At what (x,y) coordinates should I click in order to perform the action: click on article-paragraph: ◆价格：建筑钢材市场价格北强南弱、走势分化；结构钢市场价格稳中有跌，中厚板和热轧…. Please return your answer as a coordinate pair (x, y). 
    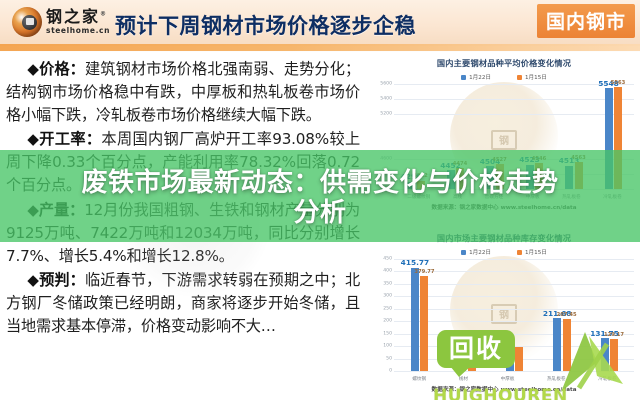
    Looking at the image, I should click on (183, 92).